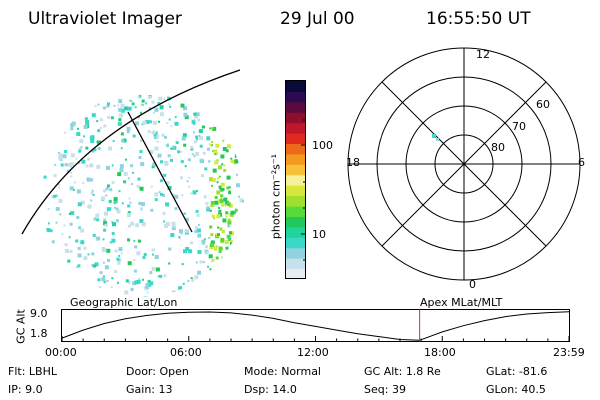 Image resolution: width=600 pixels, height=400 pixels. Describe the element at coordinates (543, 104) in the screenshot. I see `polar-lat-label-60: 60` at that location.